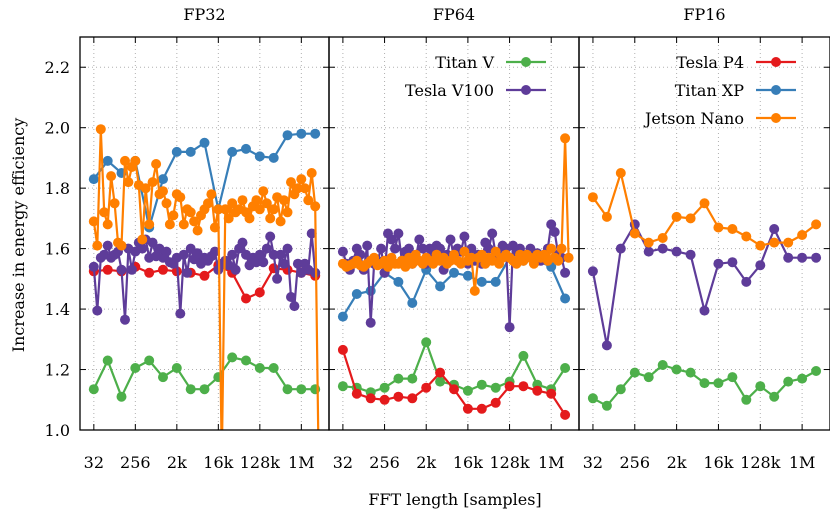 The width and height of the screenshot is (830, 515). What do you see at coordinates (551, 462) in the screenshot?
I see `x-tick-label: 1M` at bounding box center [551, 462].